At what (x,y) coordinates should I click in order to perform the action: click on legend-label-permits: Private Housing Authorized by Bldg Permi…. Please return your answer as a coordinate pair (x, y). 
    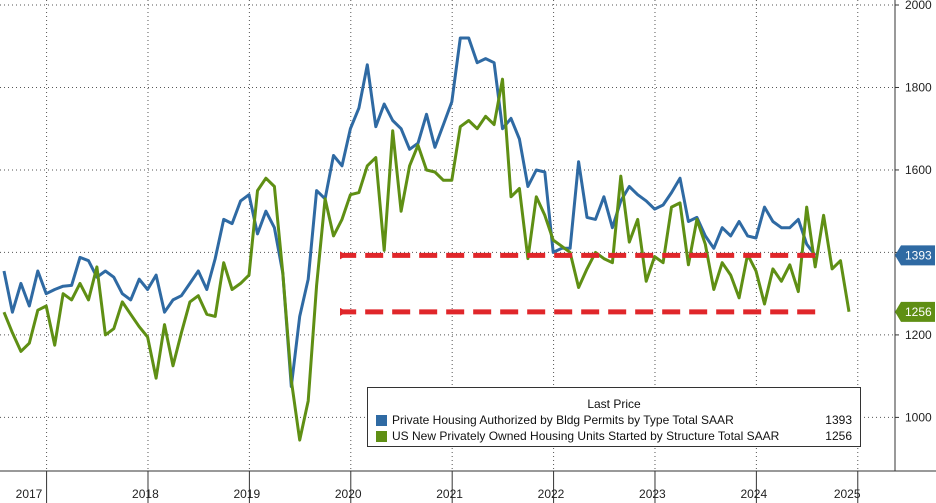
    Looking at the image, I should click on (563, 420).